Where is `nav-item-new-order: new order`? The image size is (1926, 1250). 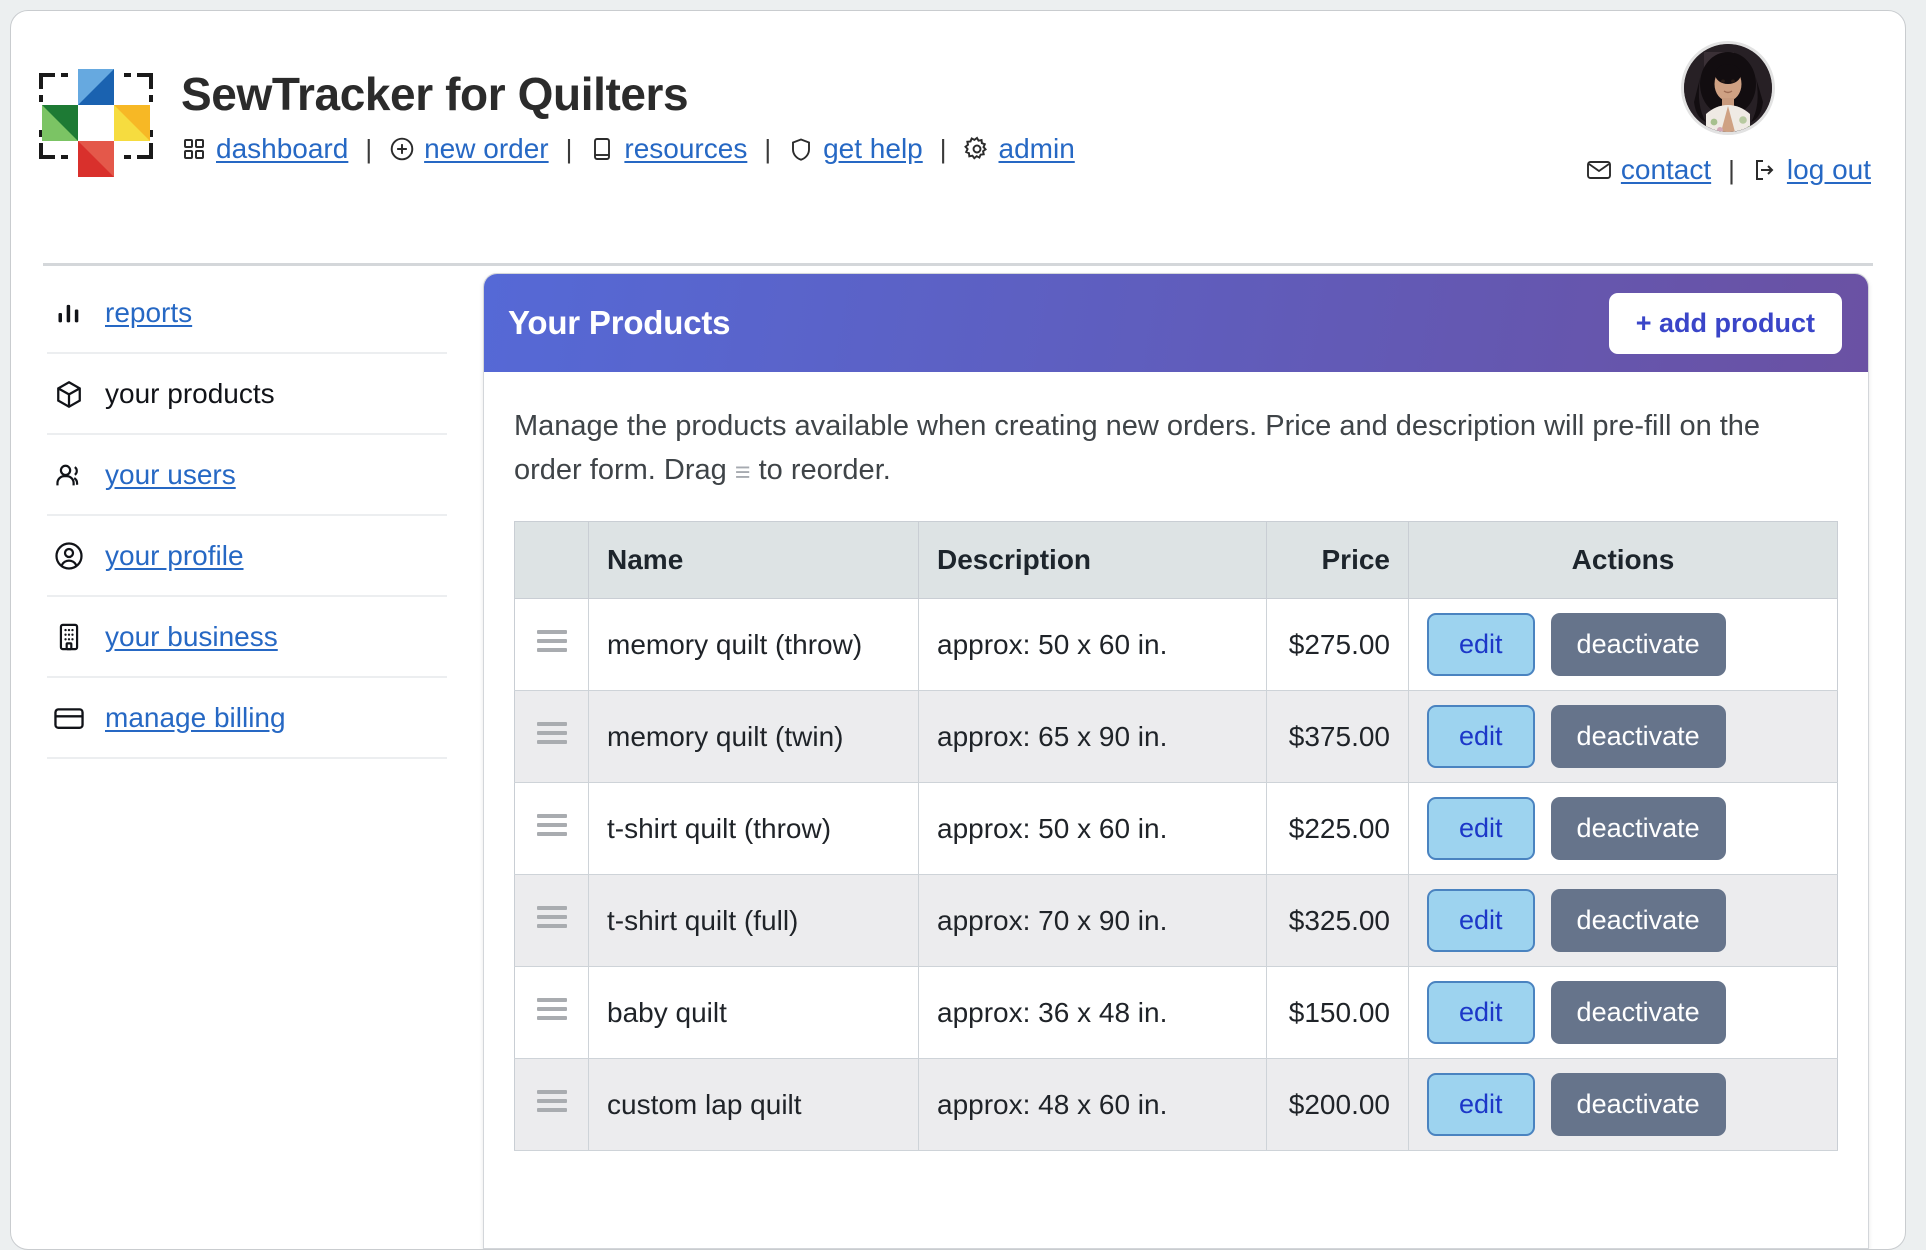
nav-item-new-order: new order is located at coordinates (469, 149).